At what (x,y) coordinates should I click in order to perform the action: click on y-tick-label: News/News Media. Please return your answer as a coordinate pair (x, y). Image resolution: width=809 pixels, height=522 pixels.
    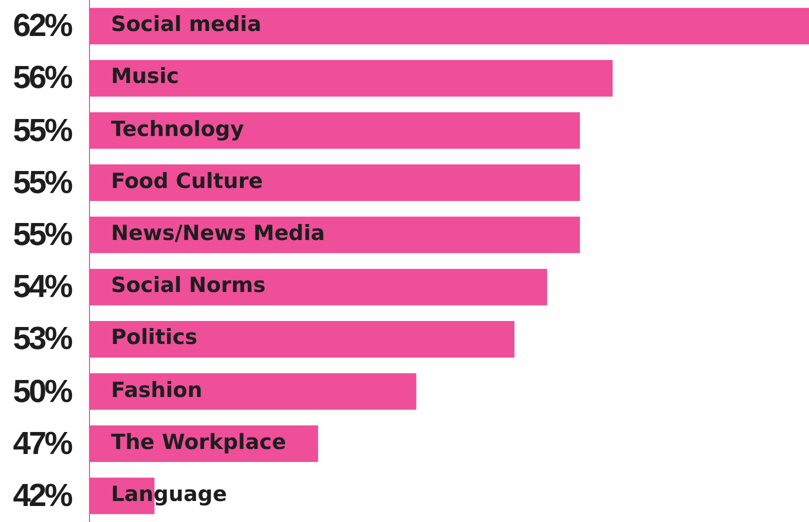
    Looking at the image, I should click on (218, 233).